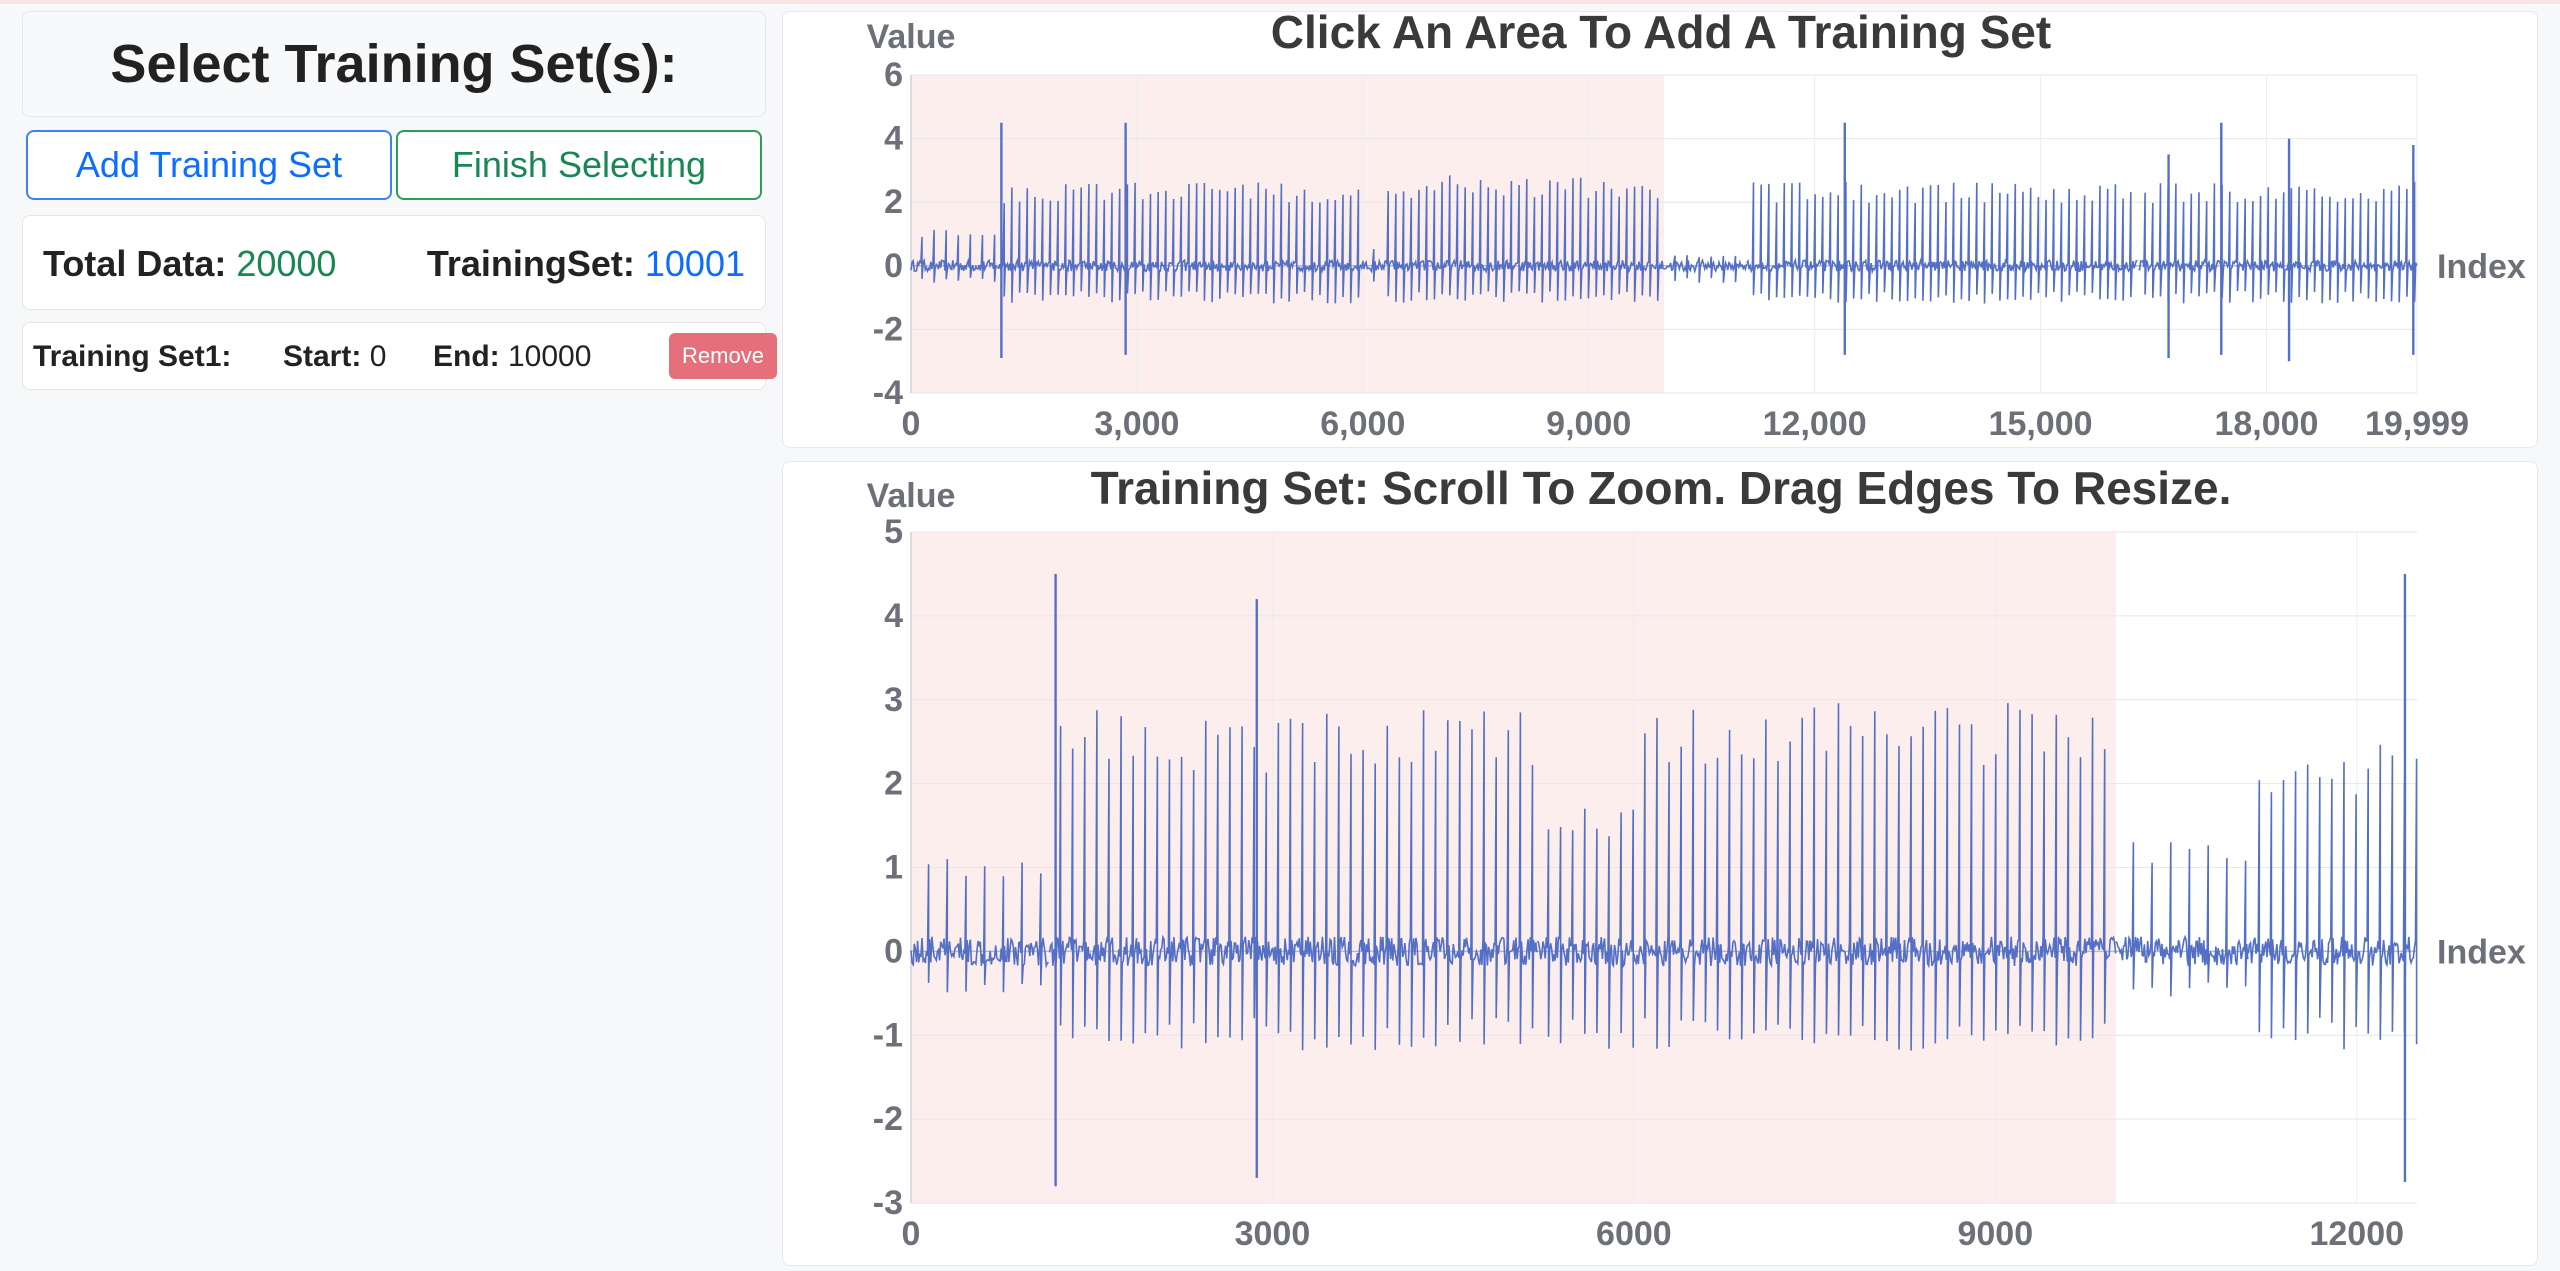 Image resolution: width=2560 pixels, height=1271 pixels. I want to click on sidebar-header: Select Training Set(s):, so click(394, 64).